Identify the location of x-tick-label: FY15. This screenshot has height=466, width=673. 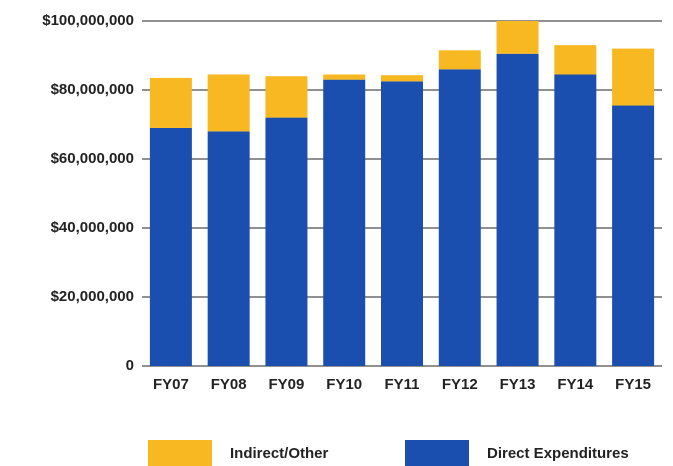
(633, 384).